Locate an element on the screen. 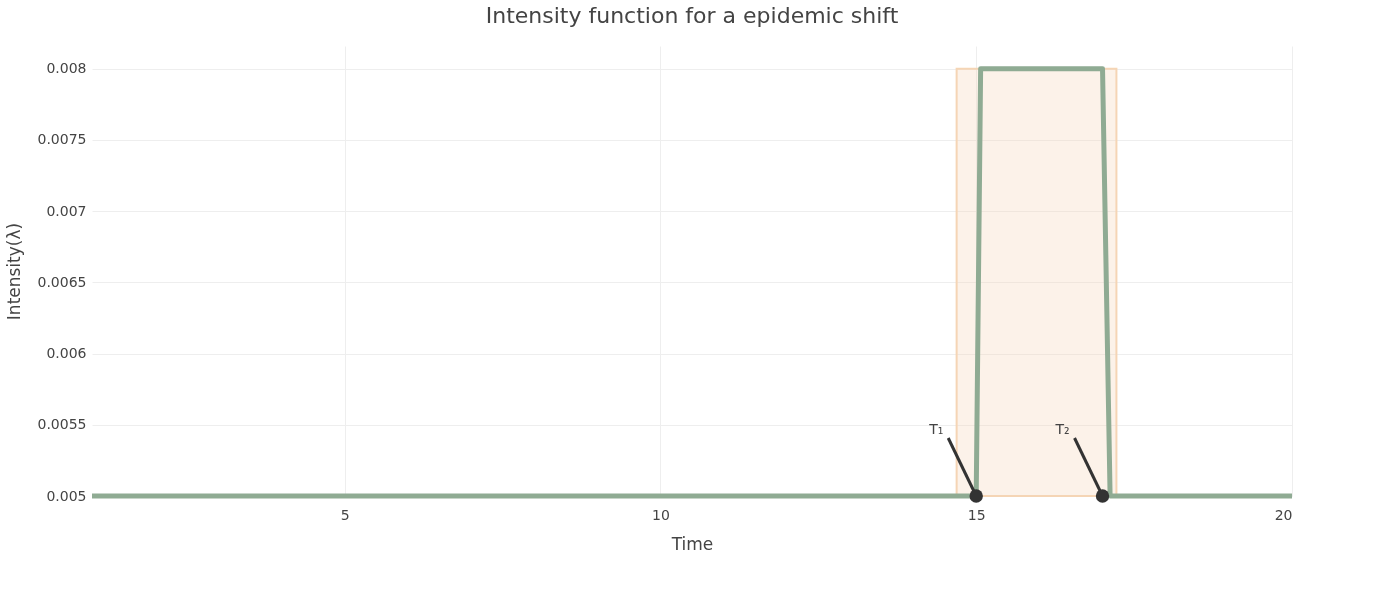 This screenshot has height=616, width=1384. y-tick-label: 0.005 is located at coordinates (66, 495).